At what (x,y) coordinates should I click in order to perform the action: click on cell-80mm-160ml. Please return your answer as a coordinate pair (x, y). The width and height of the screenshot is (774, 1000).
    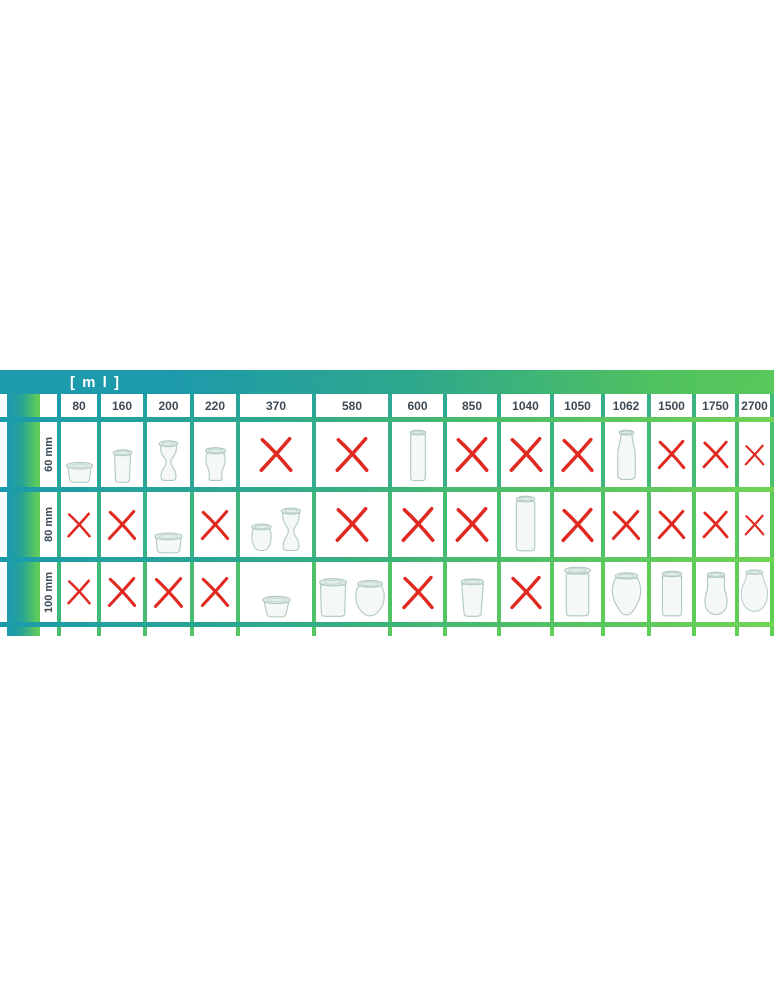
    Looking at the image, I should click on (122, 524).